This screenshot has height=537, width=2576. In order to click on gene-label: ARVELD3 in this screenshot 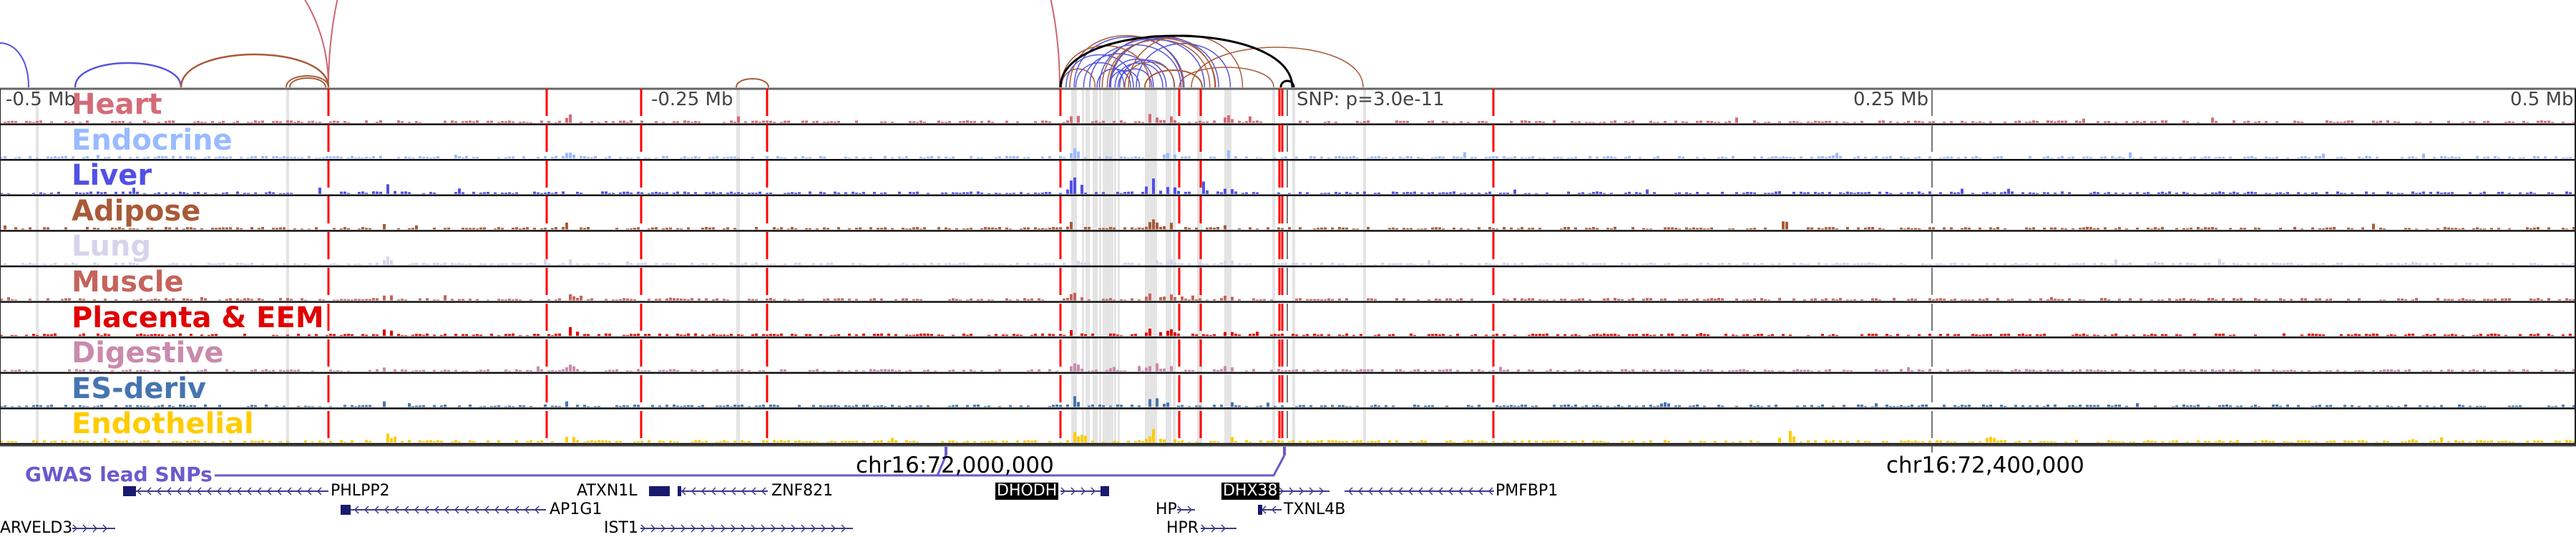, I will do `click(36, 528)`.